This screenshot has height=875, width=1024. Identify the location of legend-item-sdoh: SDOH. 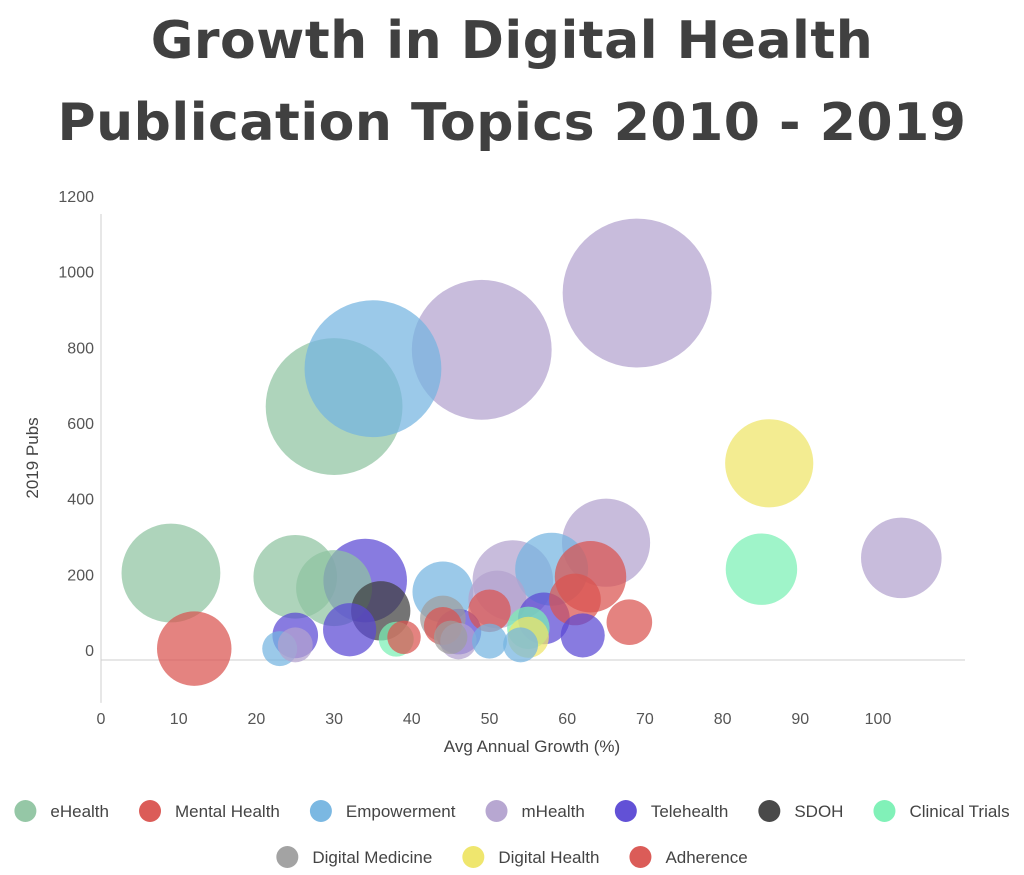
(800, 811).